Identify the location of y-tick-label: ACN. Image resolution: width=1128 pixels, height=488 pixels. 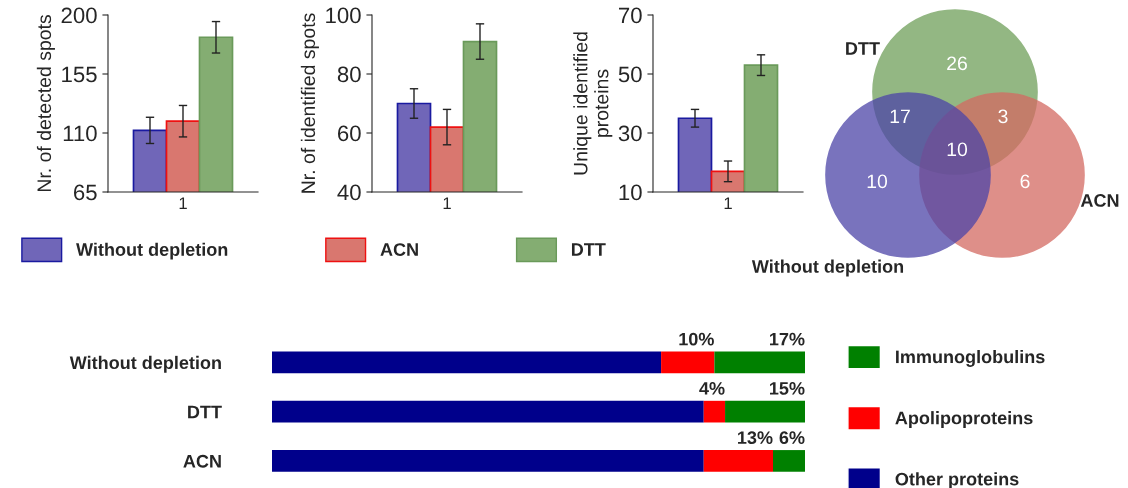
(202, 461).